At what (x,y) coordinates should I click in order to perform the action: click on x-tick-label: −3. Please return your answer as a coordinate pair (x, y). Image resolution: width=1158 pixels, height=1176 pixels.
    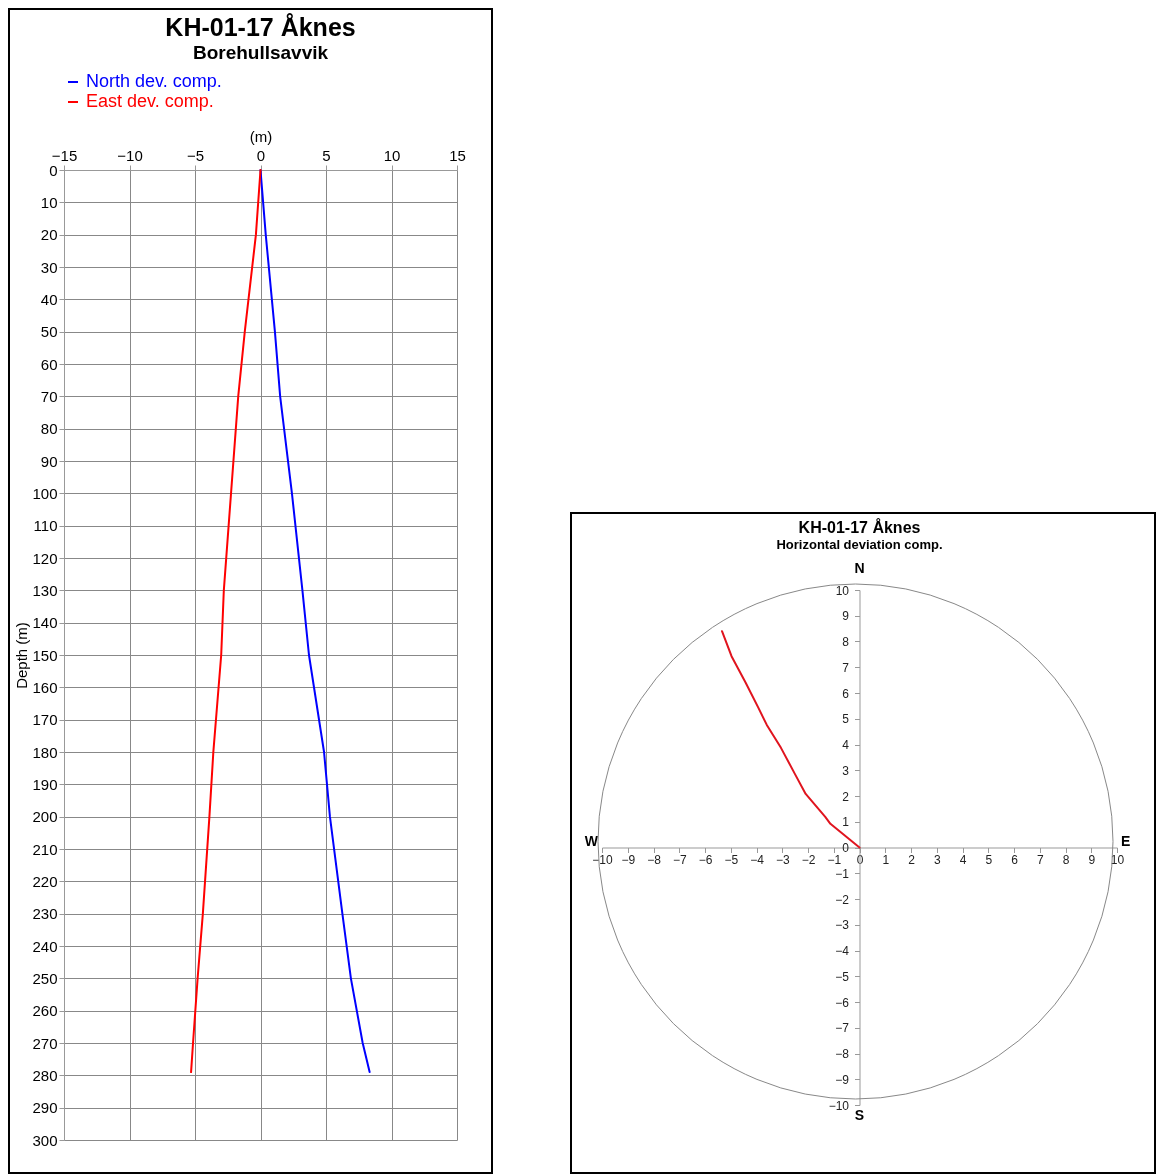
    Looking at the image, I should click on (782, 860).